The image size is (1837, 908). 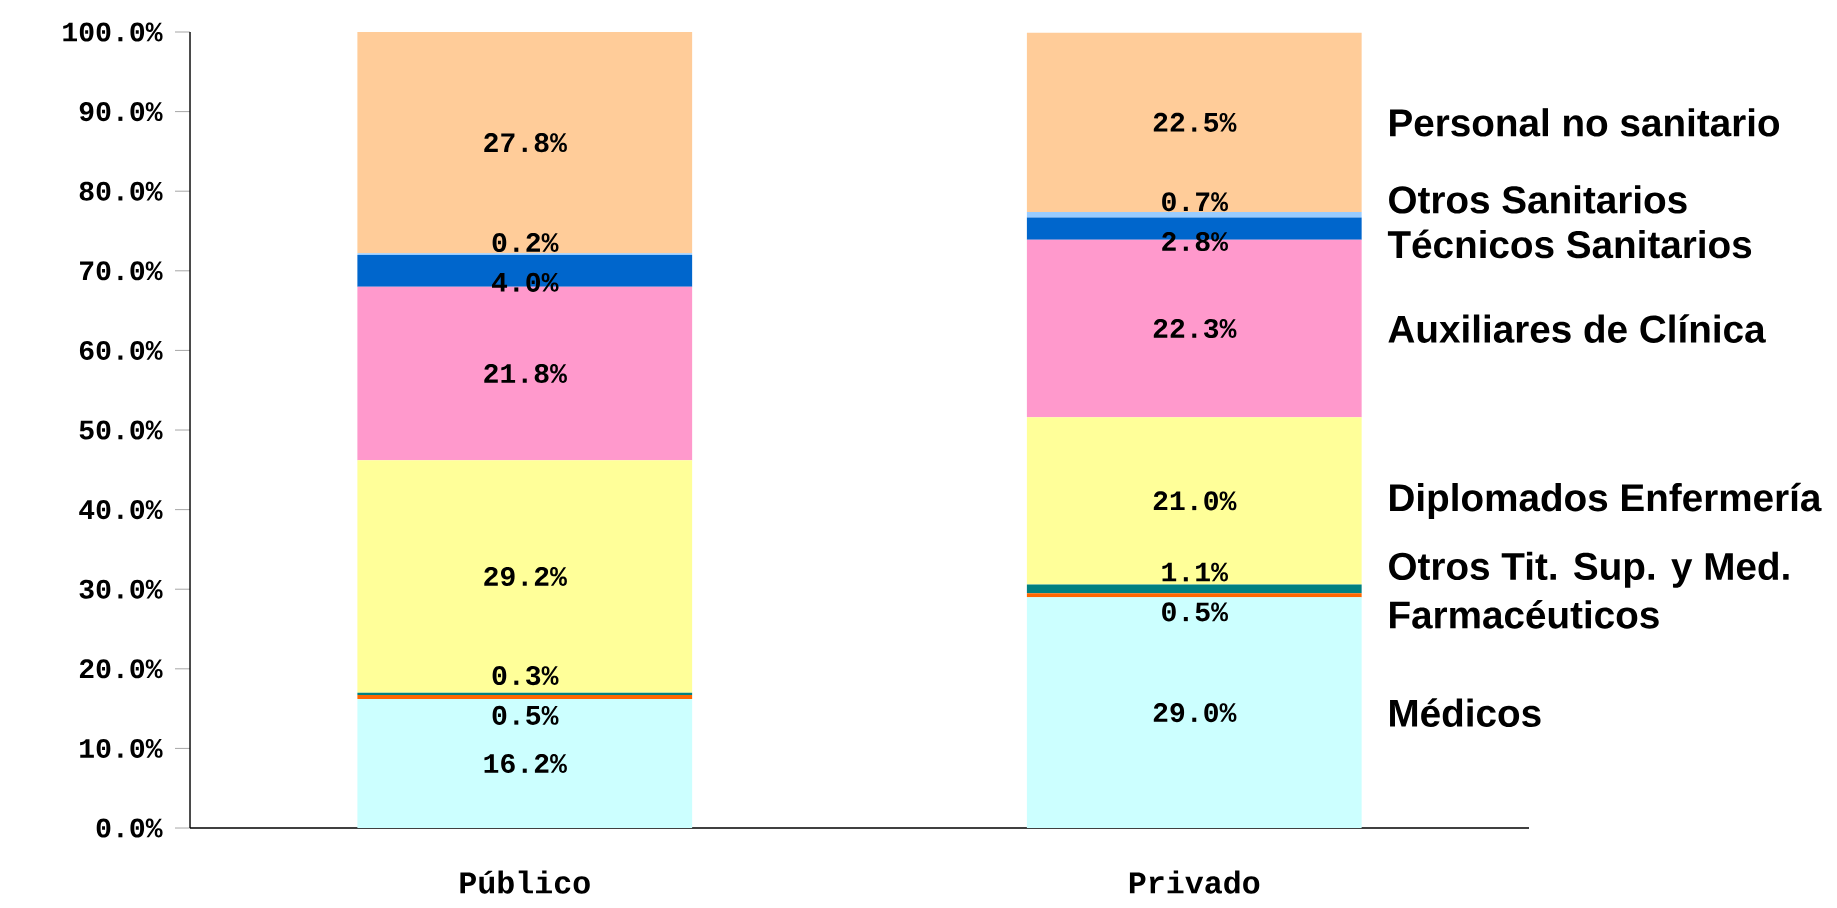 What do you see at coordinates (1569, 244) in the screenshot?
I see `series-label: Técnicos Sanitarios` at bounding box center [1569, 244].